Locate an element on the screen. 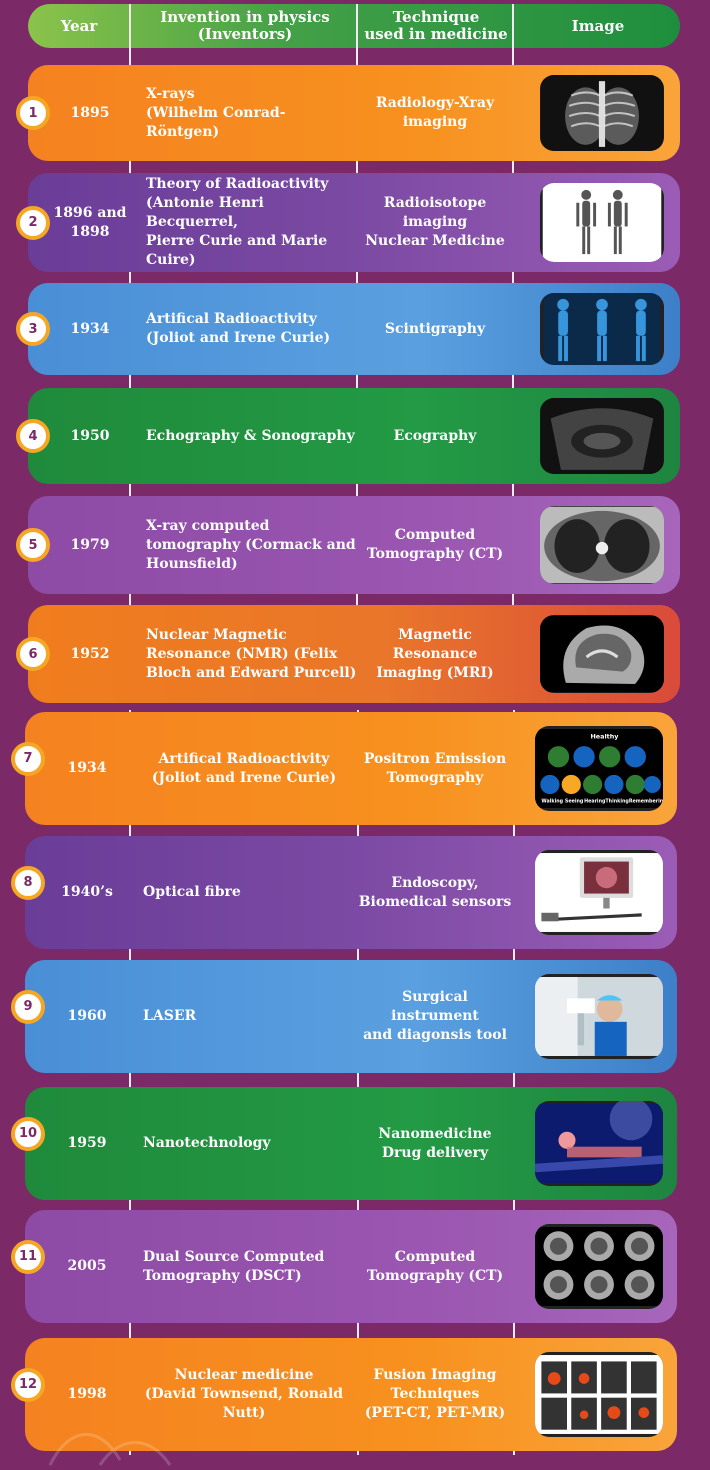 The height and width of the screenshot is (1470, 710). year-cell: 1979 is located at coordinates (90, 545).